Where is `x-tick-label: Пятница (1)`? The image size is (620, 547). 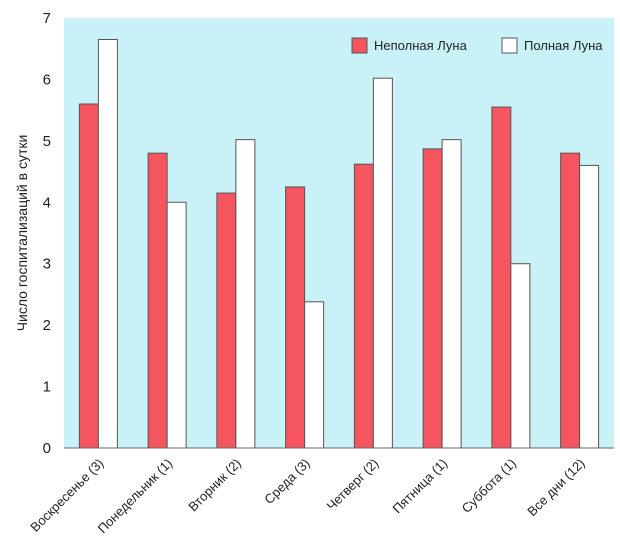 x-tick-label: Пятница (1) is located at coordinates (419, 486).